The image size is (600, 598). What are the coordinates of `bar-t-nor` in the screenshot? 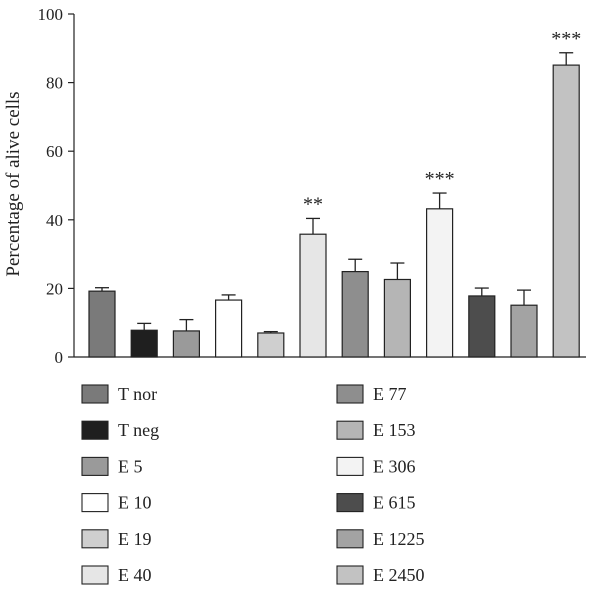 It's located at (102, 324).